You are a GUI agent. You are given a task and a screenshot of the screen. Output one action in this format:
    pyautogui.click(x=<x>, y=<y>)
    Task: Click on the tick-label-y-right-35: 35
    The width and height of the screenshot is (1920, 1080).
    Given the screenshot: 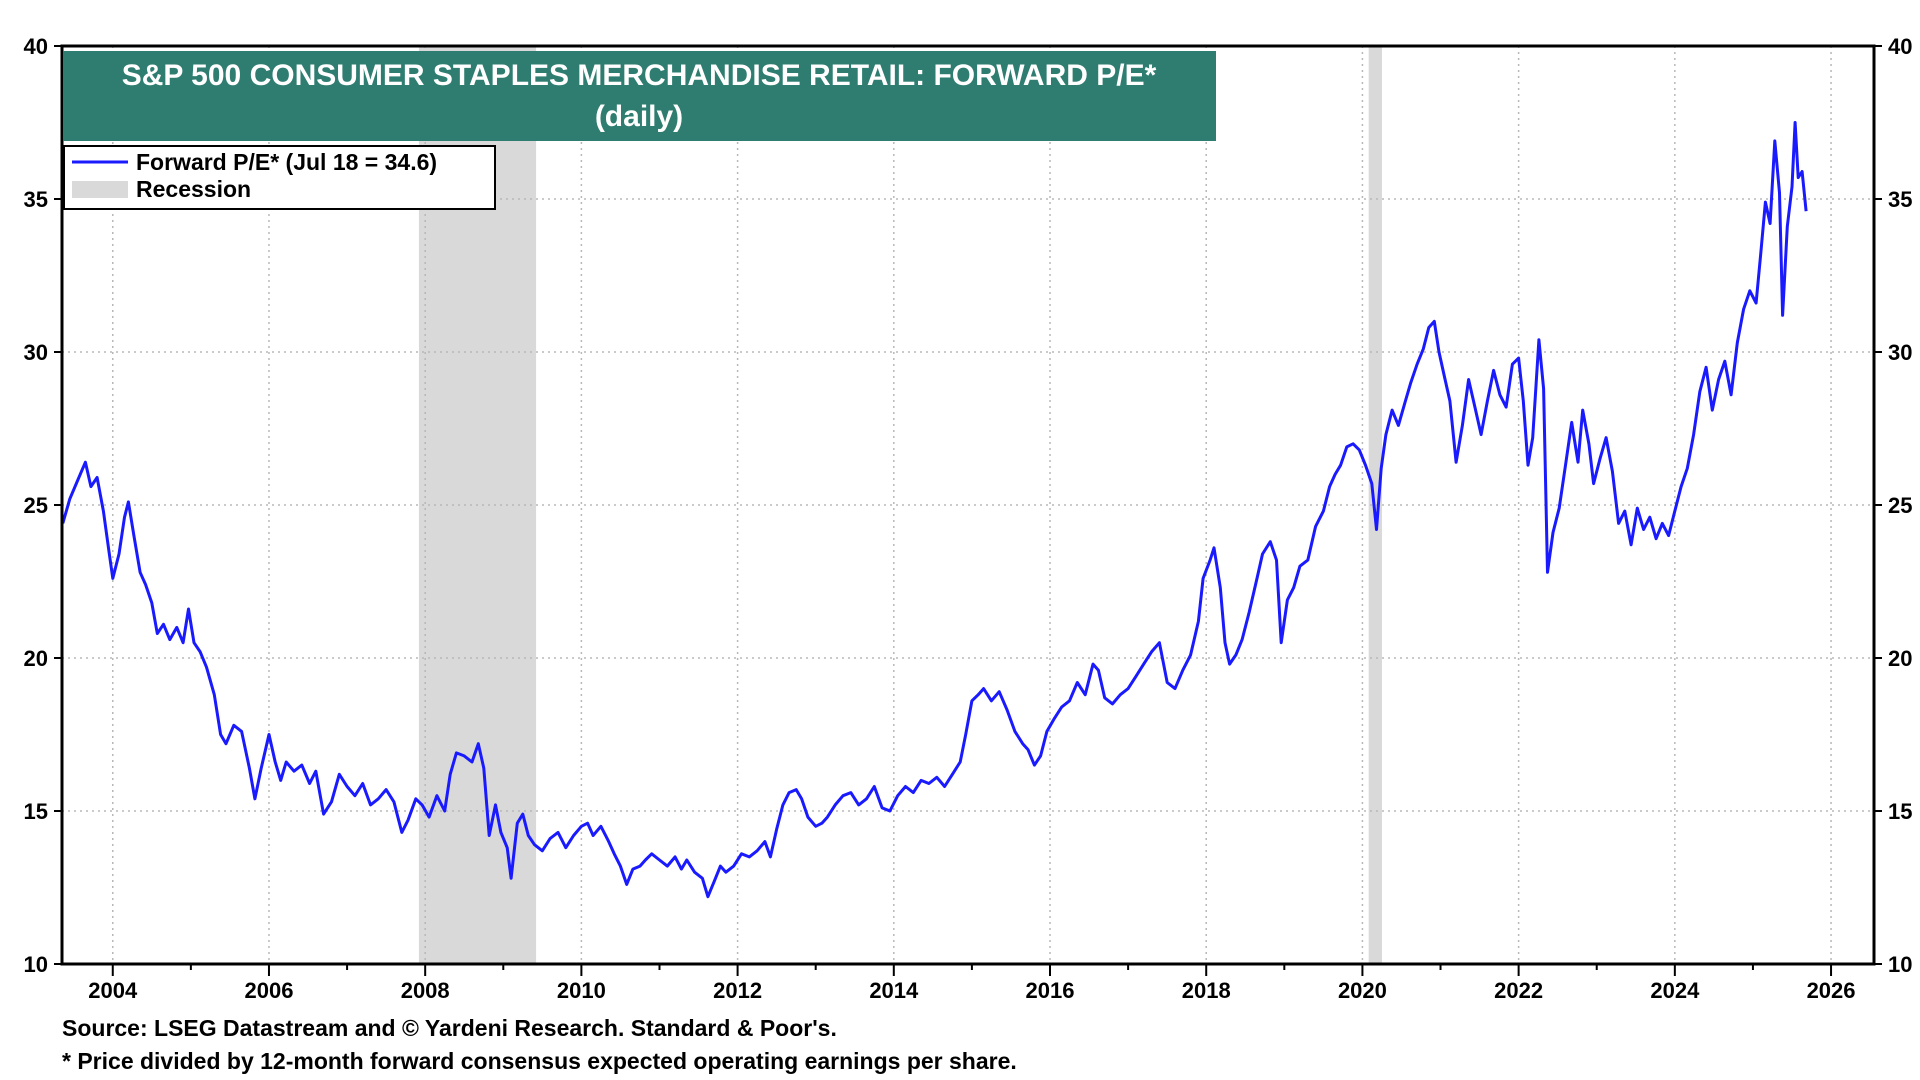 What is the action you would take?
    pyautogui.click(x=1900, y=199)
    